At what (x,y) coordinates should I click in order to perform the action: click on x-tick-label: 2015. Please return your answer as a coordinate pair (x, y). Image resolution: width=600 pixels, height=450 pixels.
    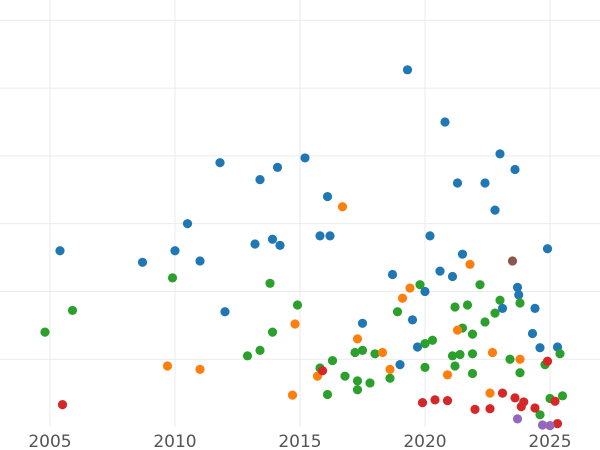
    Looking at the image, I should click on (299, 441).